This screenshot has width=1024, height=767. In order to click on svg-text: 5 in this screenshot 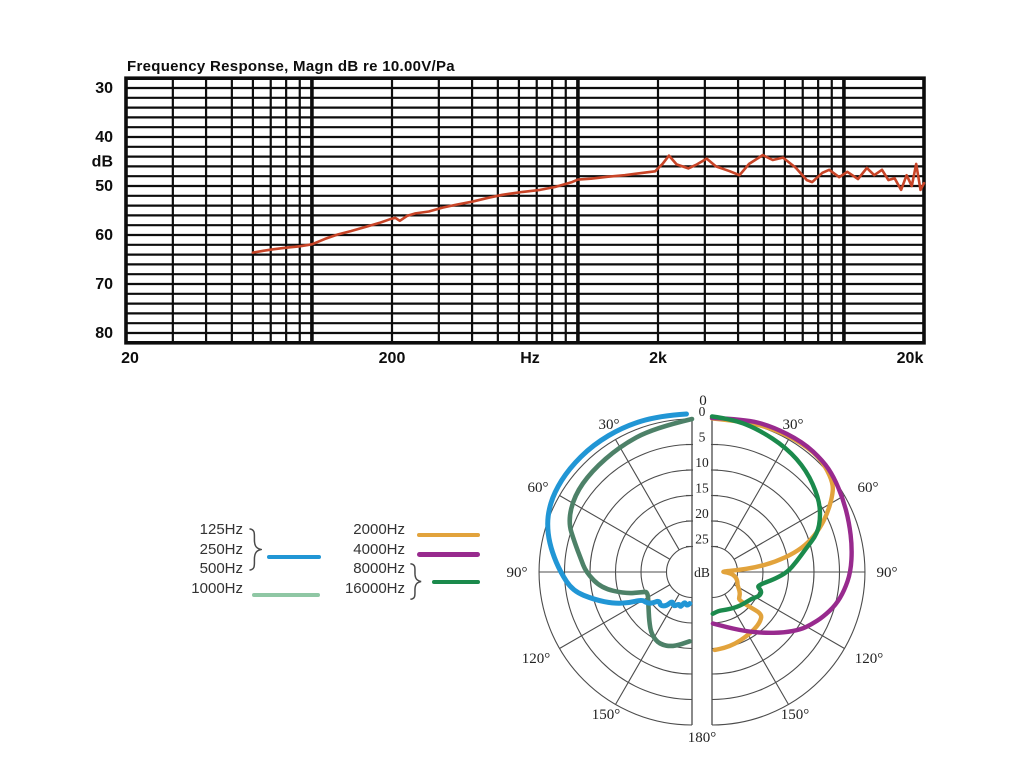, I will do `click(702, 437)`.